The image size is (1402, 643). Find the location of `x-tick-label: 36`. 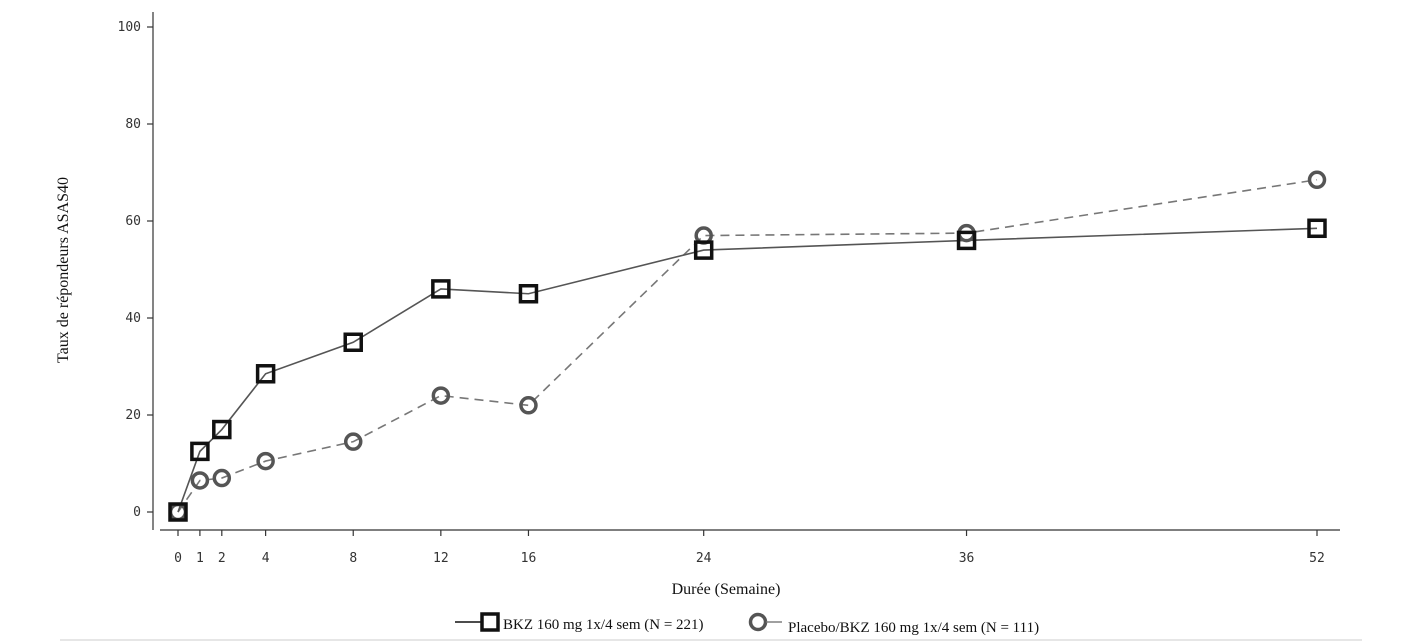

x-tick-label: 36 is located at coordinates (967, 558).